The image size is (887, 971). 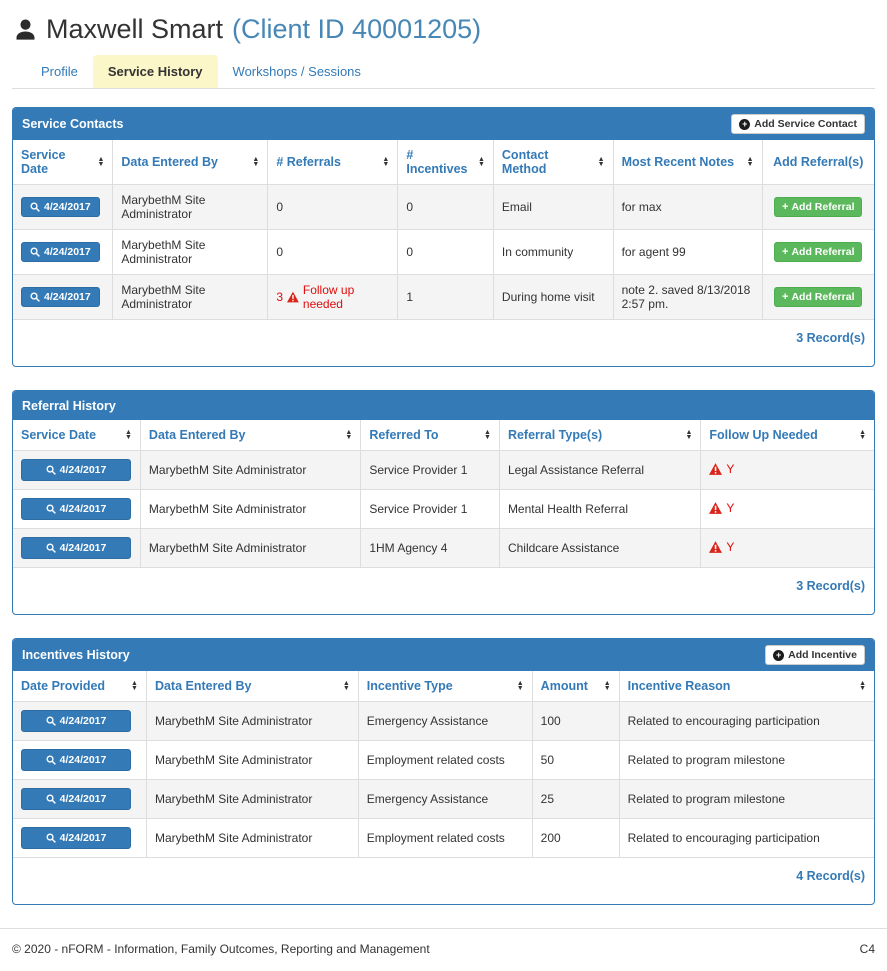 I want to click on panel-title: Referral History, so click(x=69, y=405).